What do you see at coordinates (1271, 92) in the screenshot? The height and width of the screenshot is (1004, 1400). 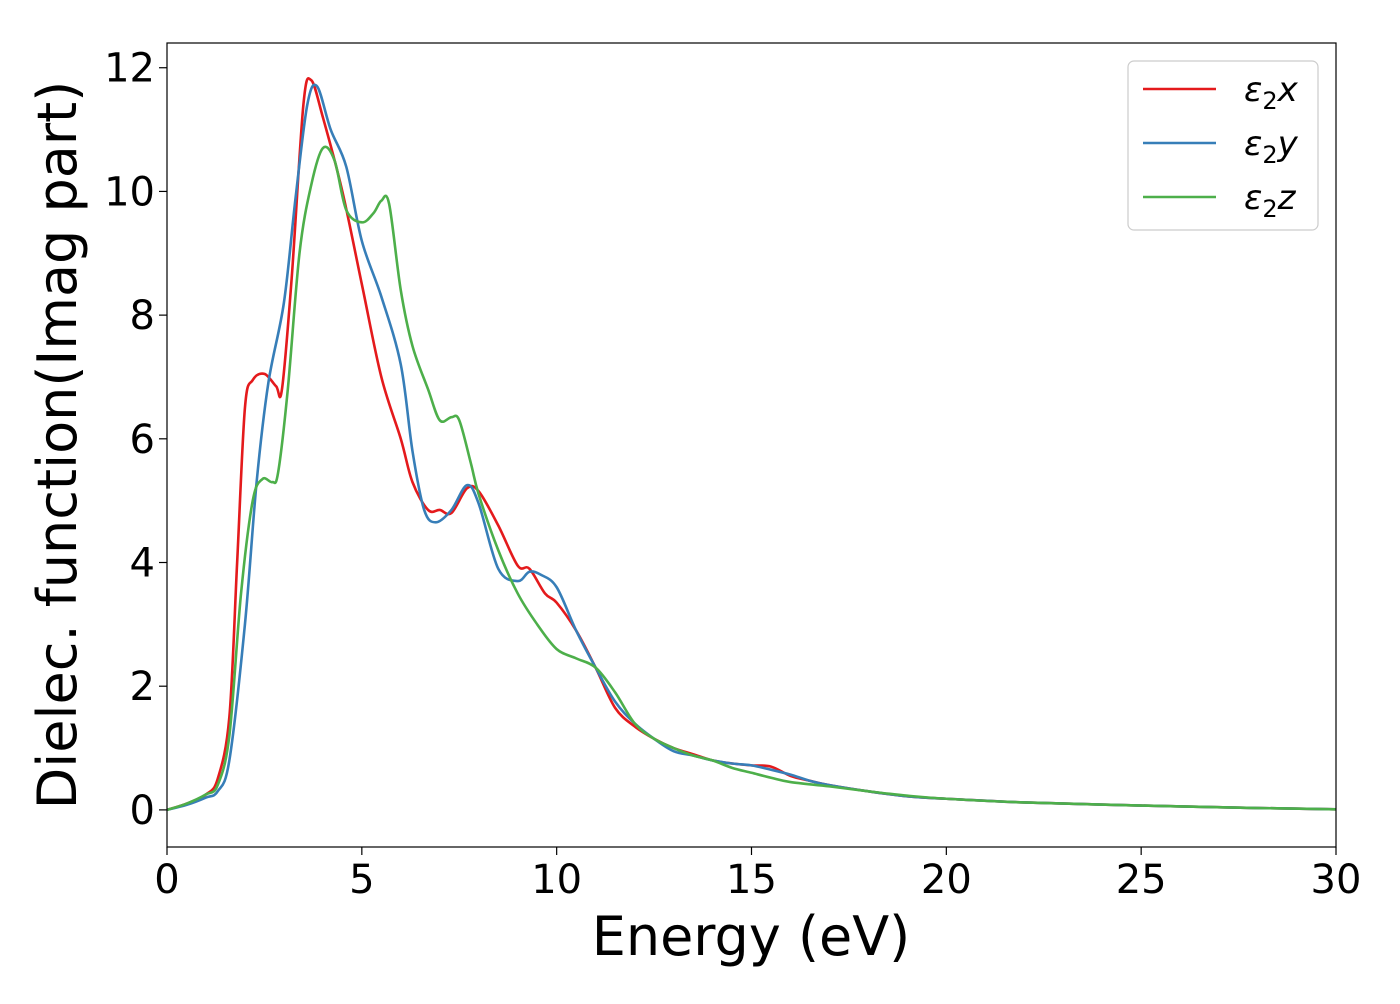 I see `legend-label-x: ε2x` at bounding box center [1271, 92].